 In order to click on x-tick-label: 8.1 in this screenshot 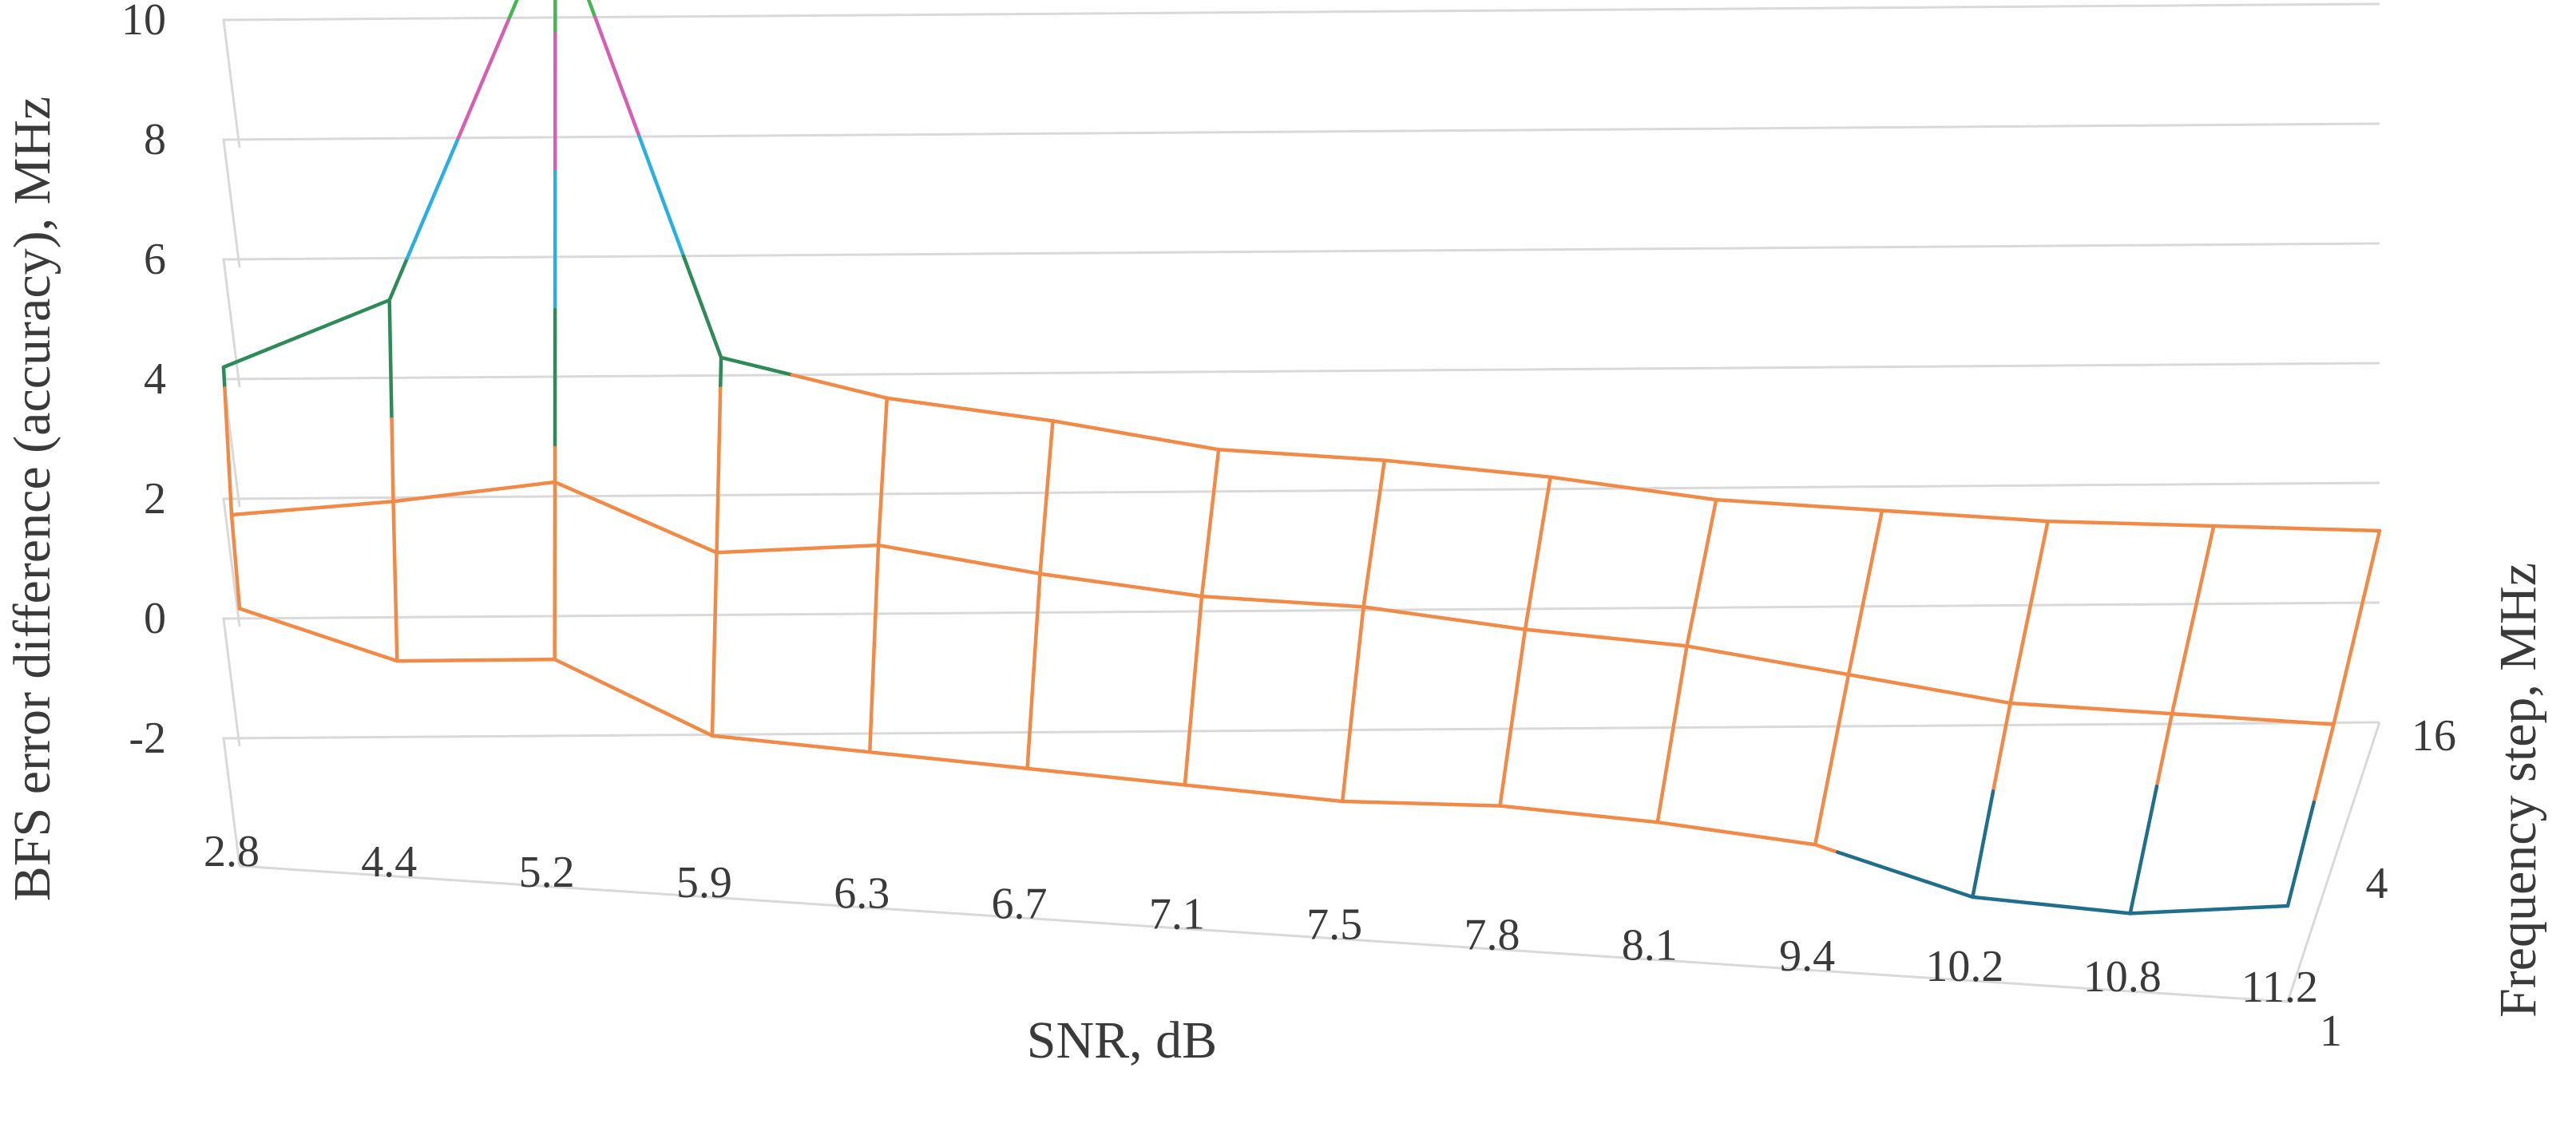, I will do `click(1650, 946)`.